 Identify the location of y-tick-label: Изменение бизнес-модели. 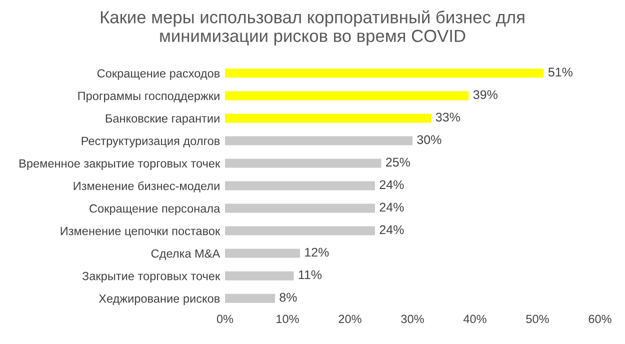
(147, 186).